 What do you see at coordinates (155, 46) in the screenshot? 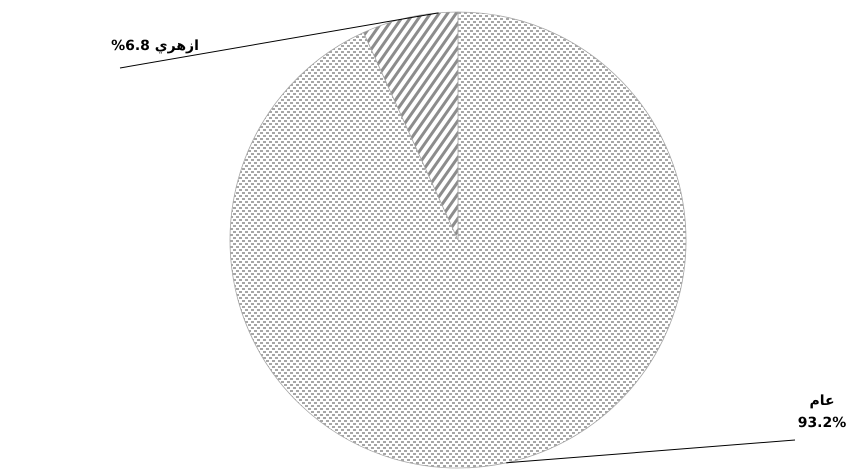
I see `slice-label: ازهري 6.8%` at bounding box center [155, 46].